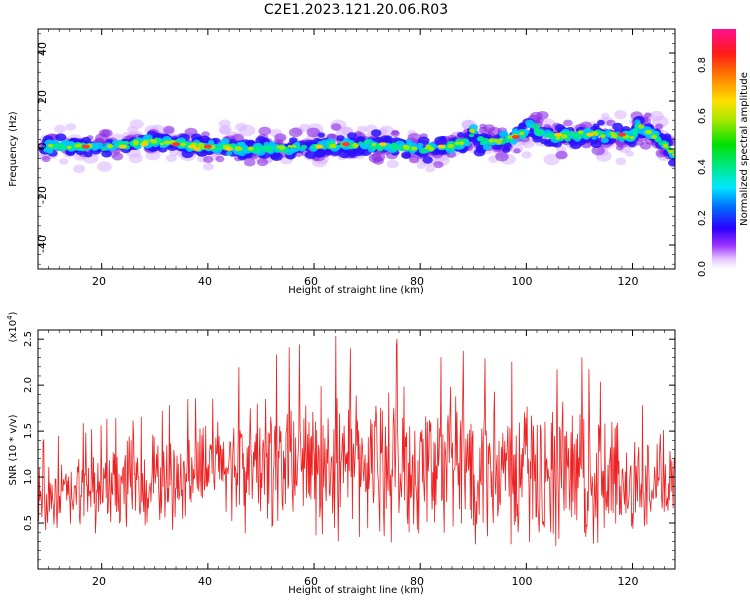  I want to click on top-ytick-label: -40, so click(42, 244).